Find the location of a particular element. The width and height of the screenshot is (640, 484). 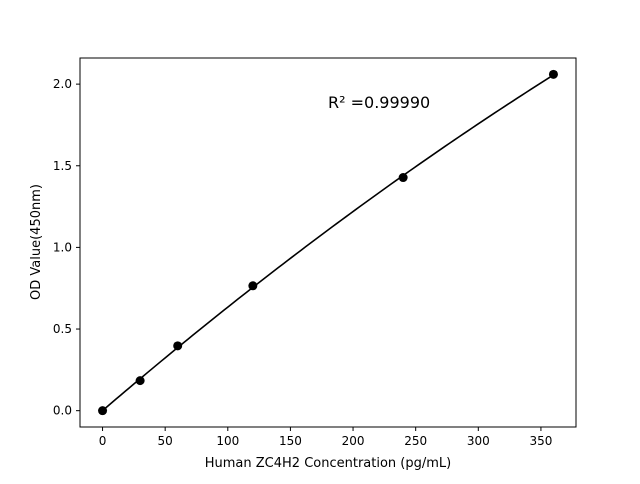

x-tick-label: 50 is located at coordinates (165, 441).